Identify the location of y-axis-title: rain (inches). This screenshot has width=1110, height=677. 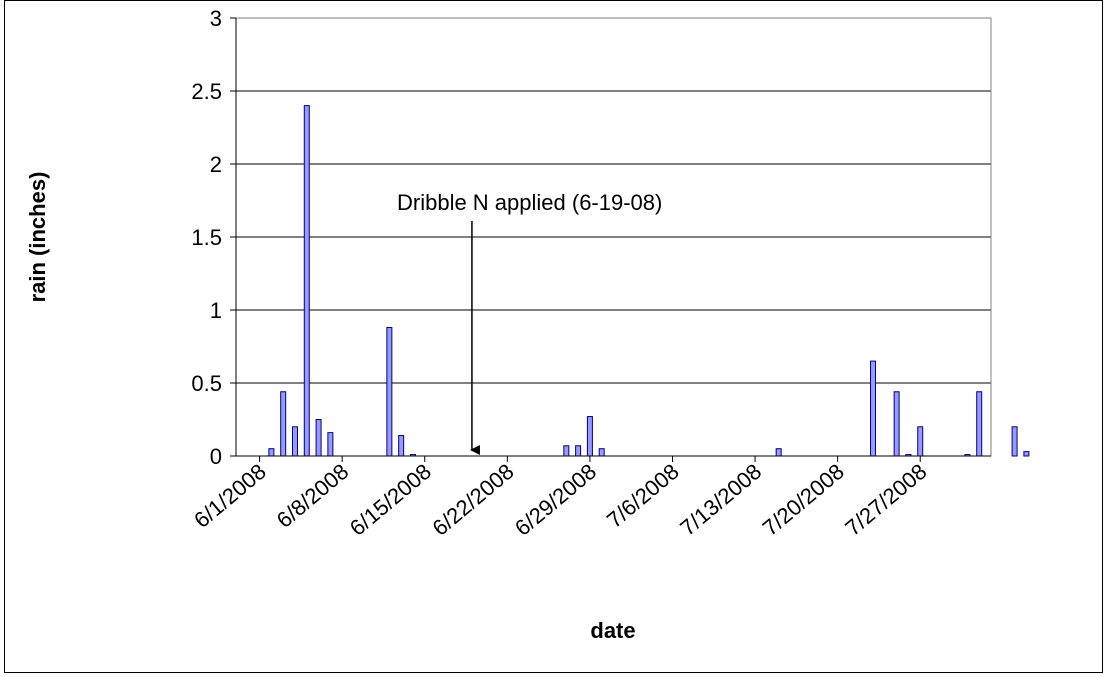
(37, 237).